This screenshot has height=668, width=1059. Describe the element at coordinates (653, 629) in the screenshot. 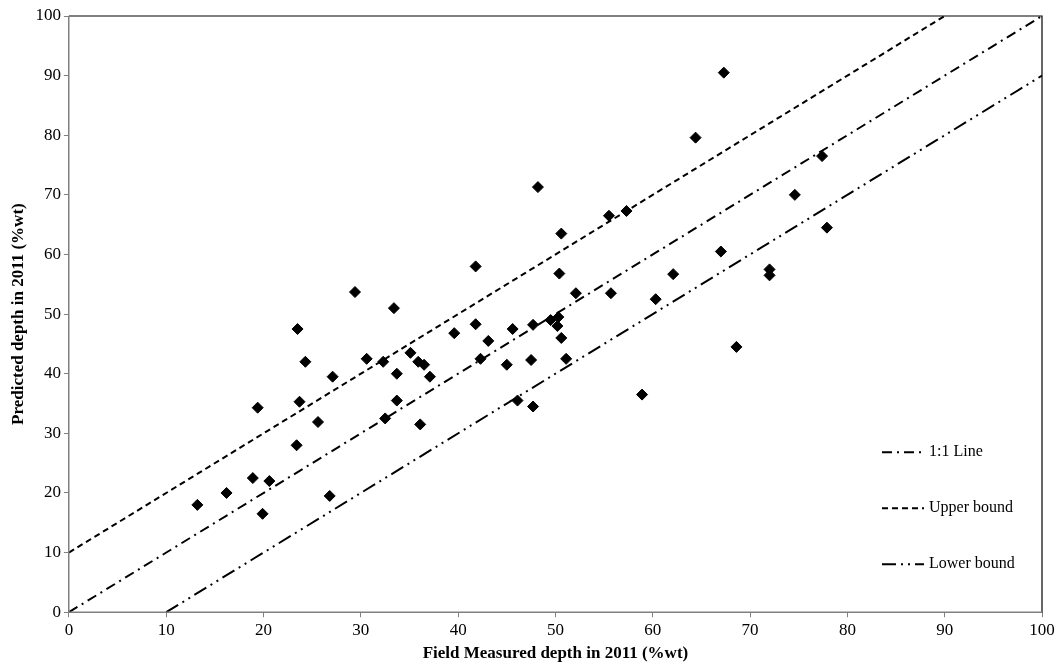

I see `x-tick-label: 60` at that location.